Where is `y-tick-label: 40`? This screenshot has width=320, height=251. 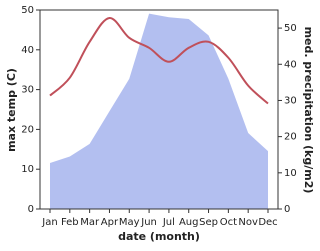 y-tick-label: 40 is located at coordinates (27, 50).